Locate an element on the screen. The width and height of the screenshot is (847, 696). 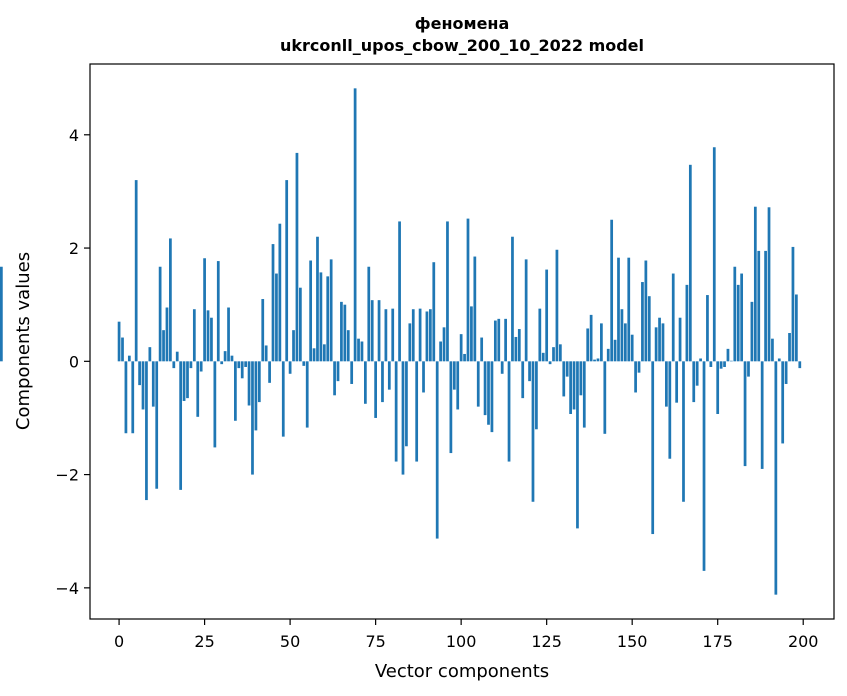
x-tick-label: 125 is located at coordinates (546, 641).